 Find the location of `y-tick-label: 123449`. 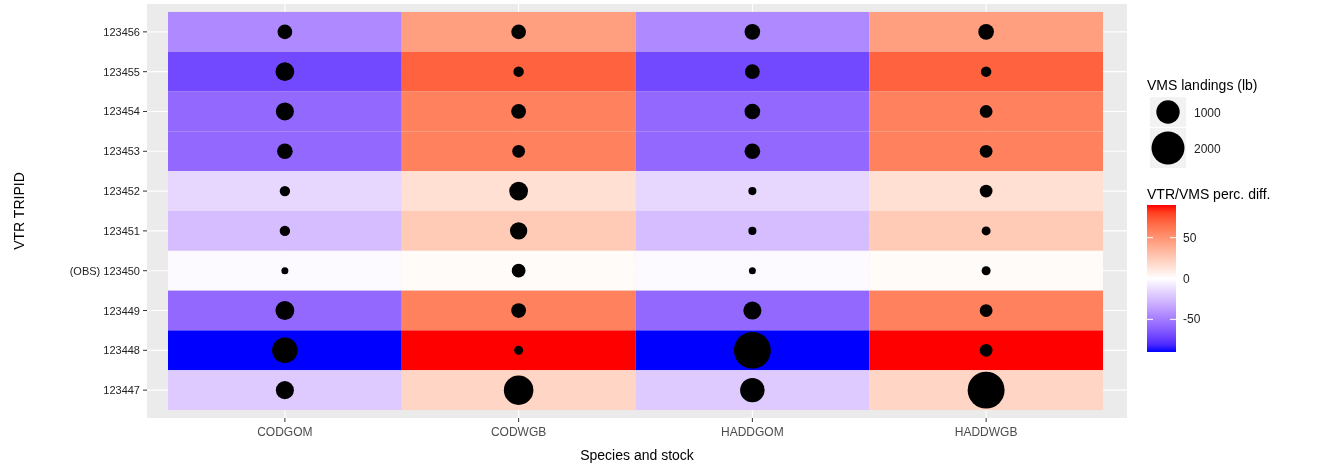

y-tick-label: 123449 is located at coordinates (121, 310).